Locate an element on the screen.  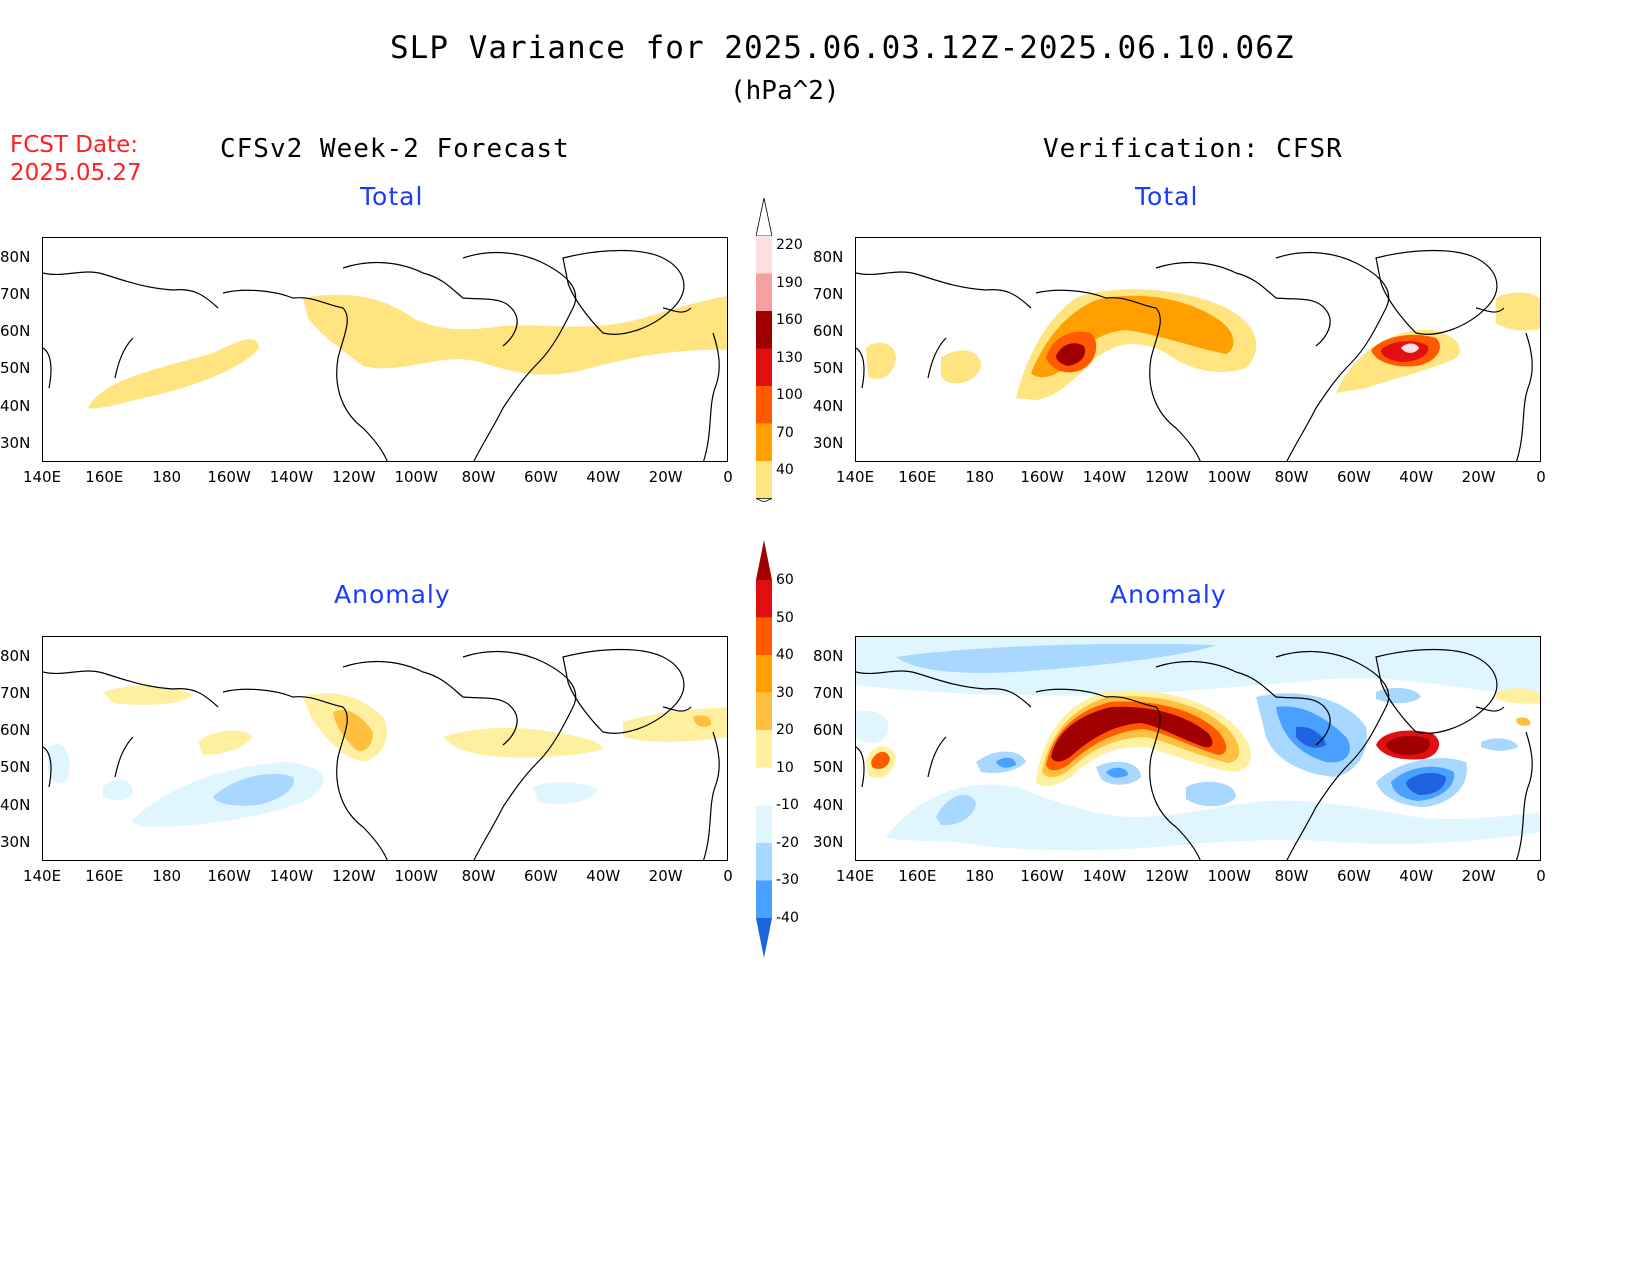
forecast-total-lat-label: 70N is located at coordinates (15, 294).